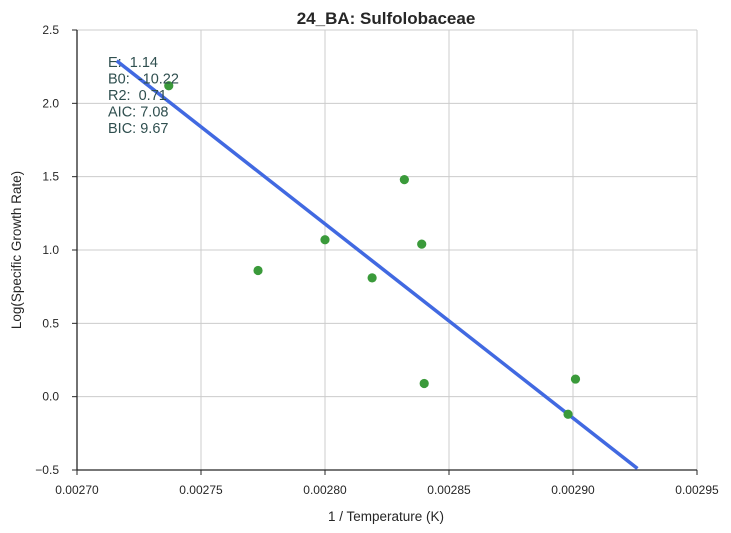 This screenshot has width=731, height=533. What do you see at coordinates (325, 490) in the screenshot?
I see `x-tick-label: 0.00280` at bounding box center [325, 490].